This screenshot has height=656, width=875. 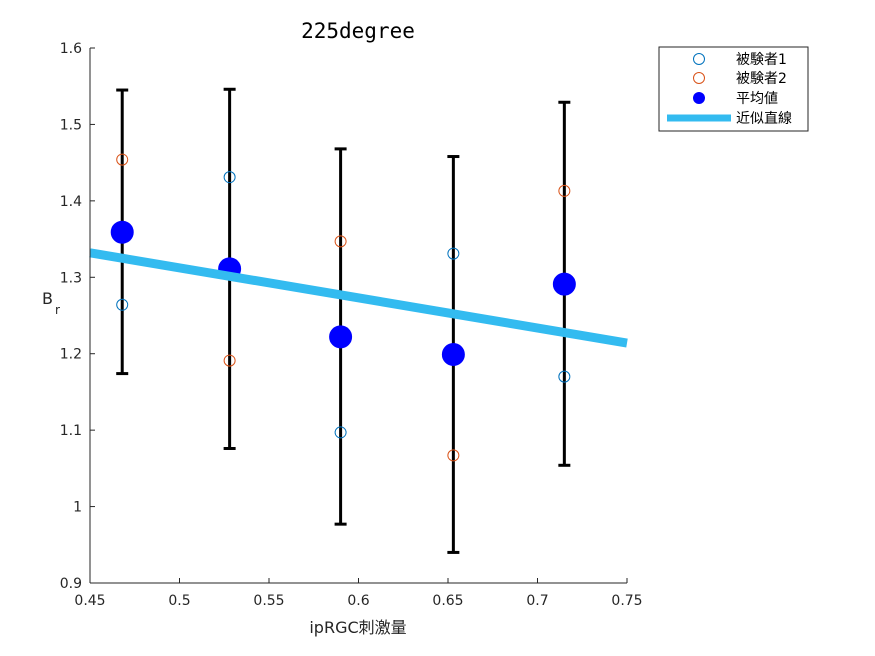 I want to click on x-tick-label: 0.7, so click(x=537, y=601).